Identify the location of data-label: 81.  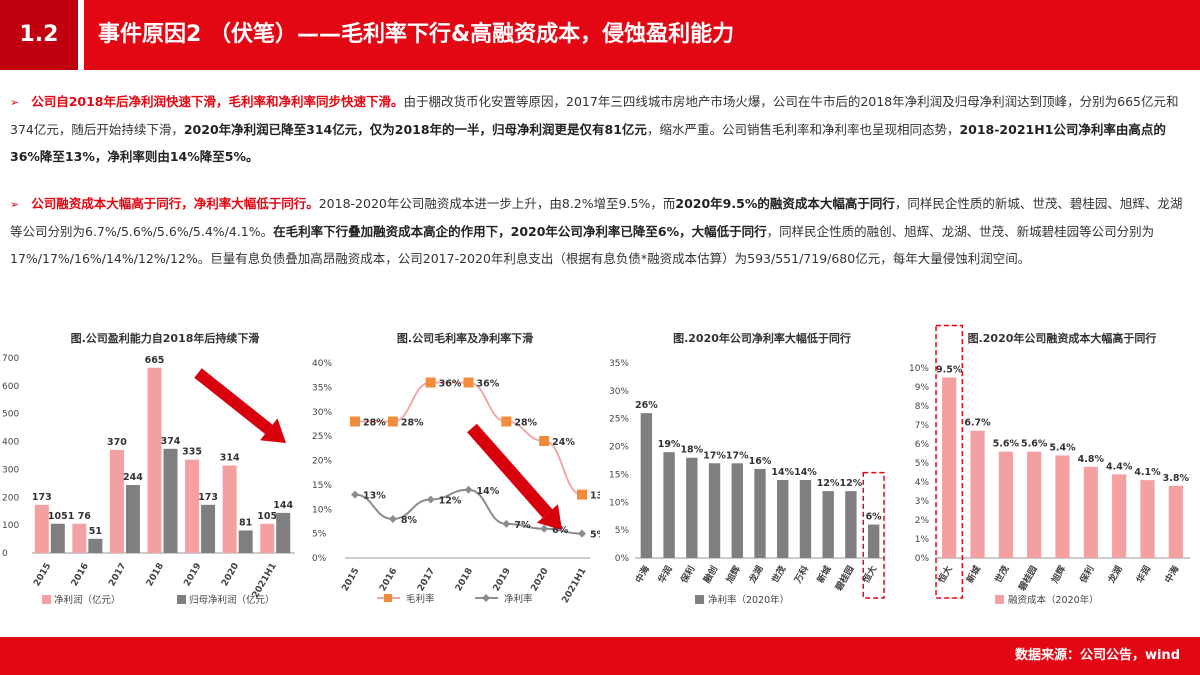
(245, 522).